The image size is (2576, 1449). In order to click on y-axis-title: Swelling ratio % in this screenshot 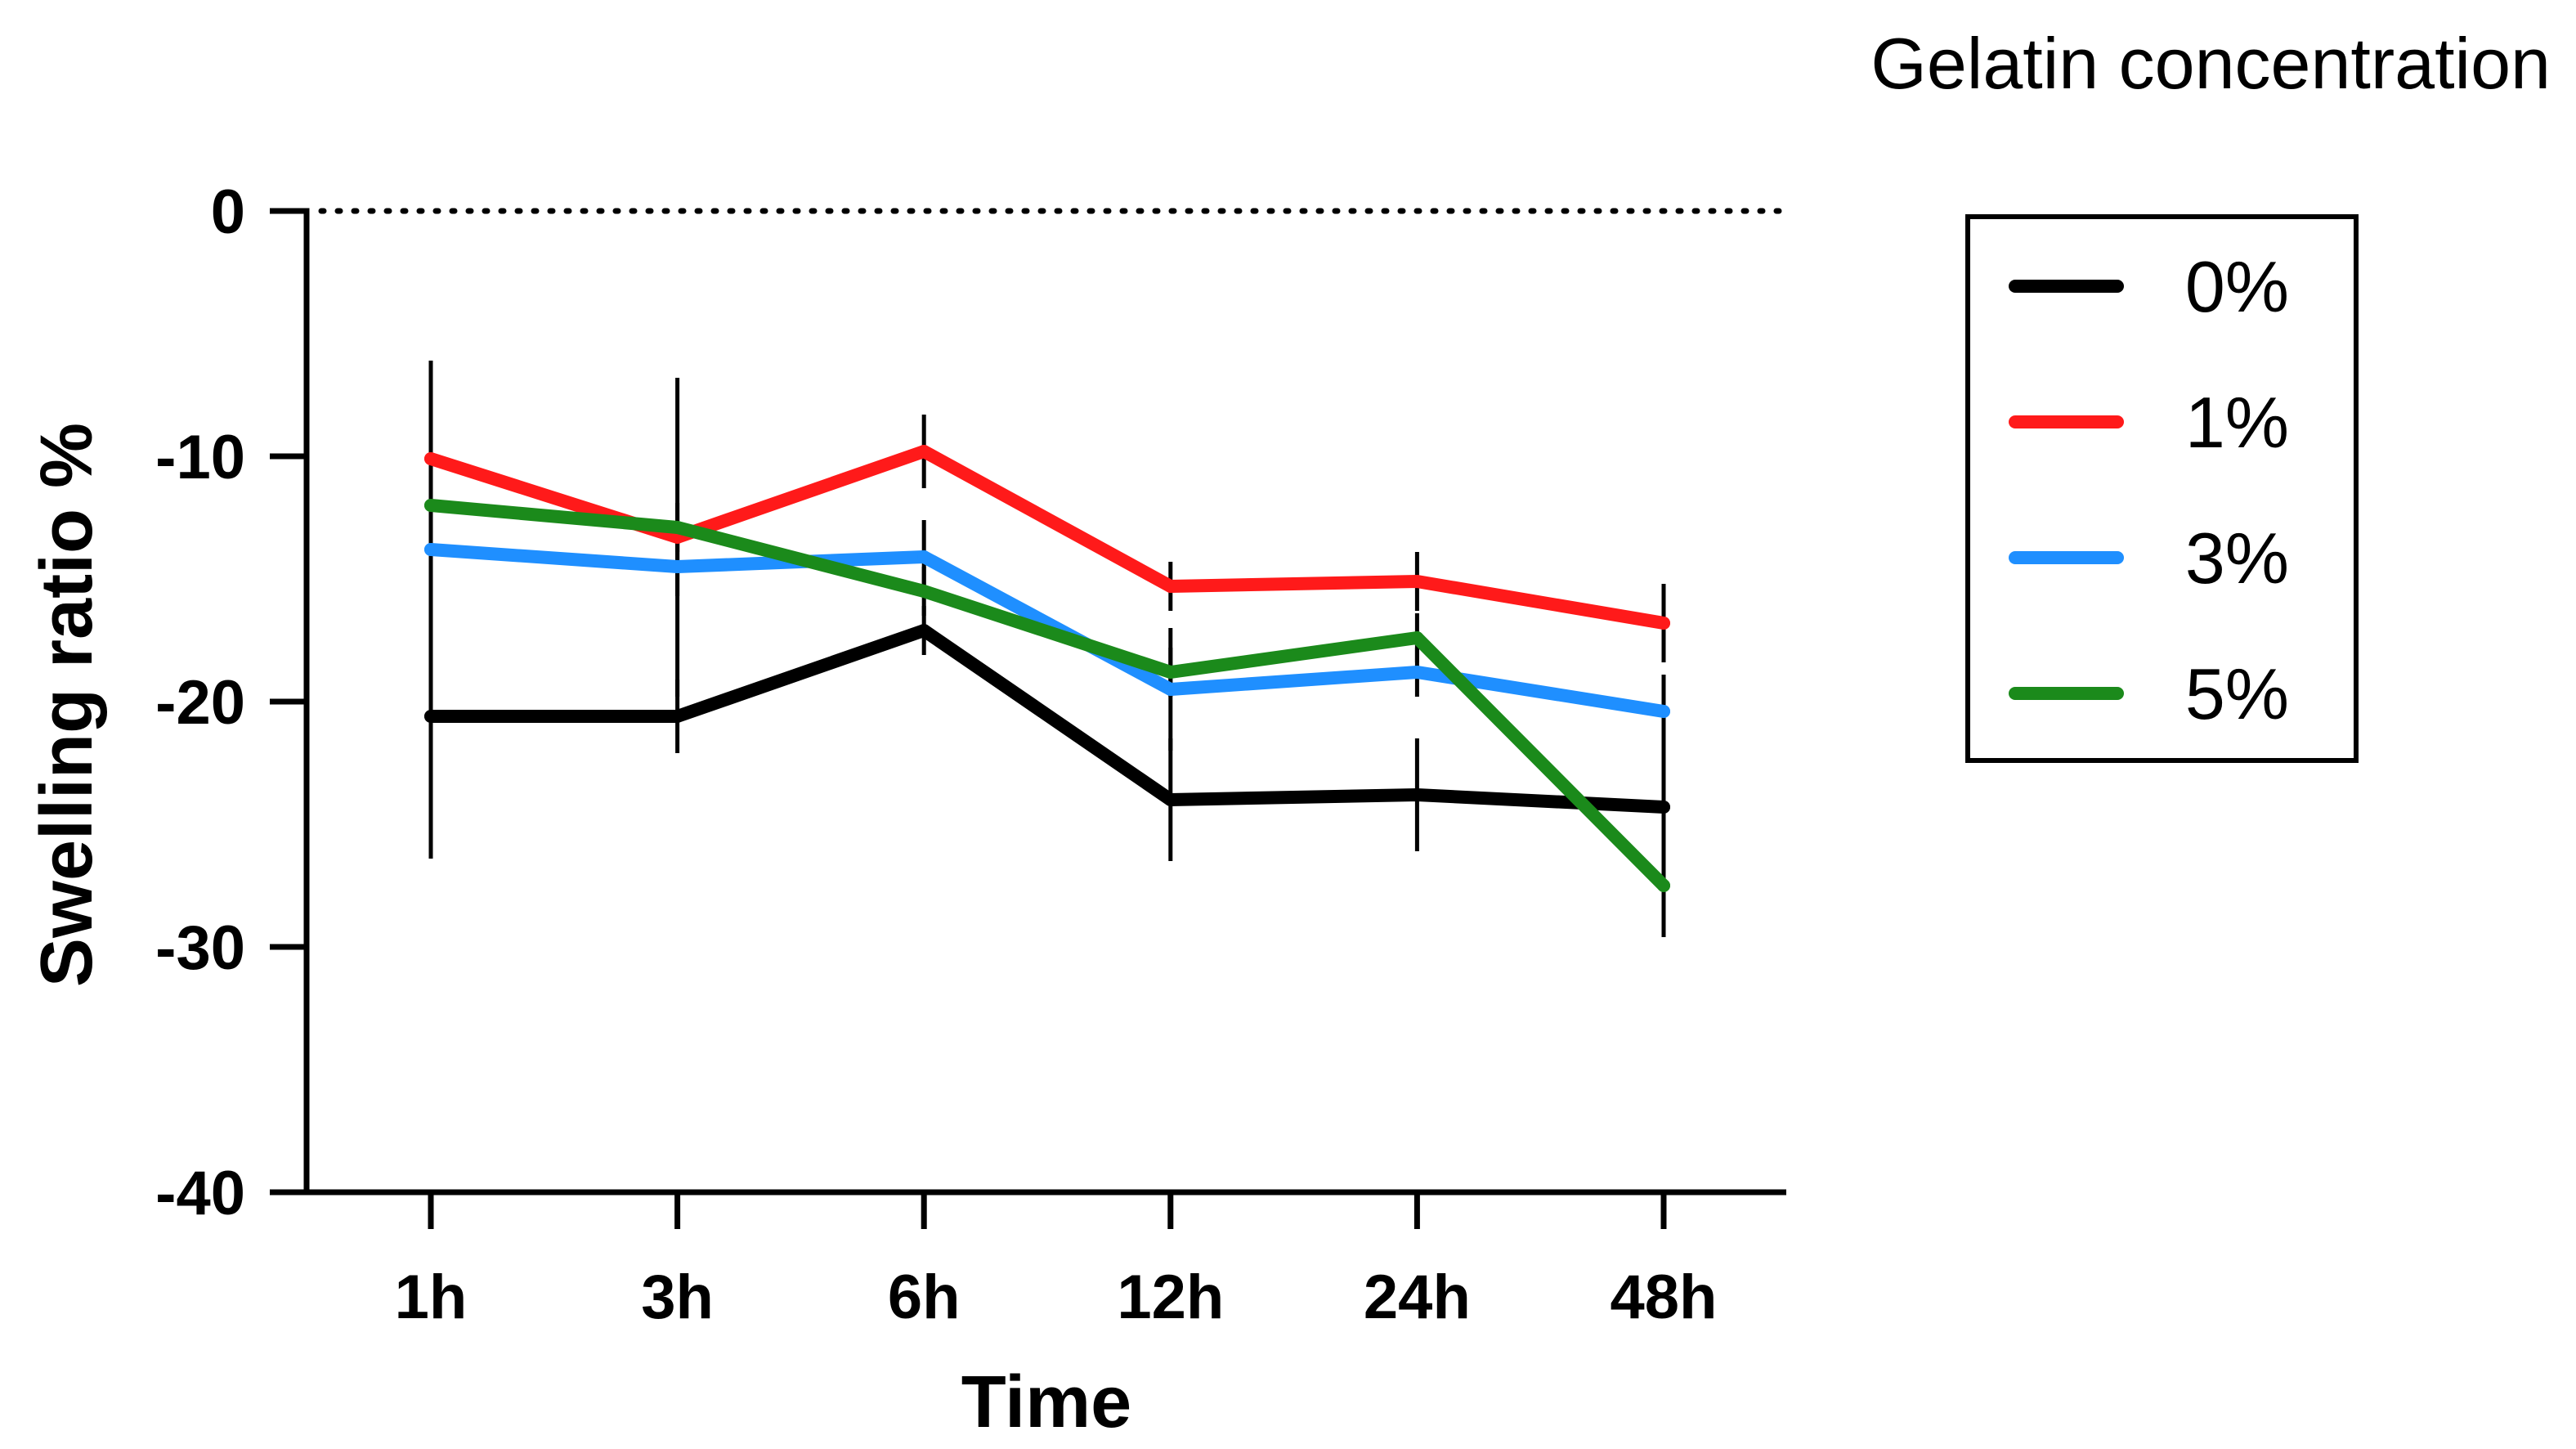, I will do `click(67, 705)`.